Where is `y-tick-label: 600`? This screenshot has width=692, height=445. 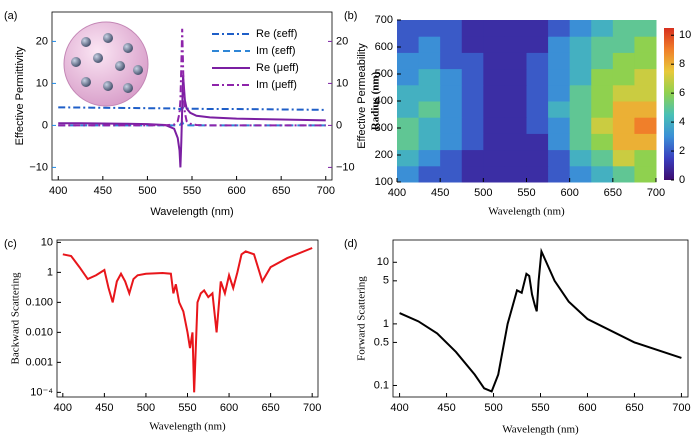 y-tick-label: 600 is located at coordinates (384, 47).